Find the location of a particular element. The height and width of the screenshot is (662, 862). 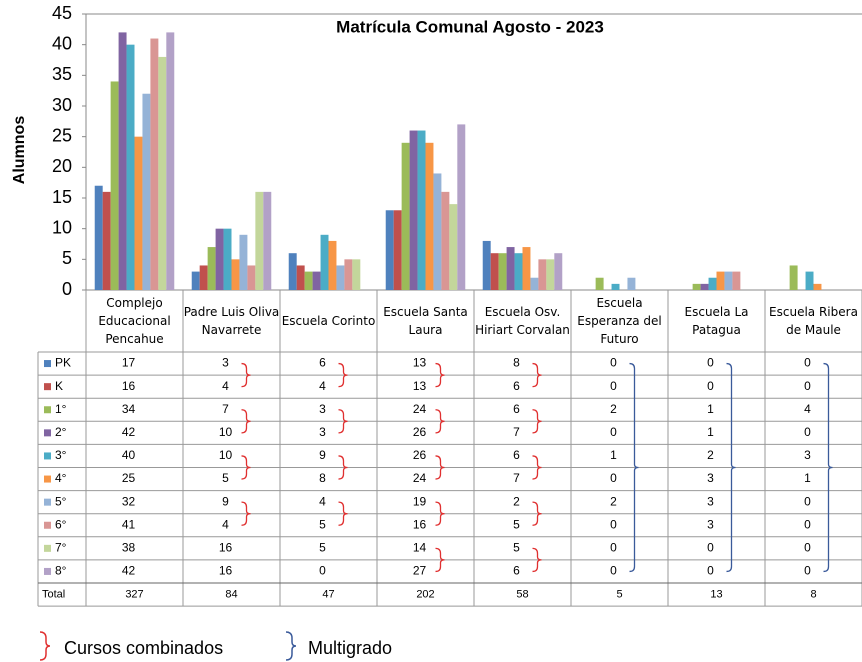

x-tick-label: Complejo Educacional Pencahue is located at coordinates (134, 321).